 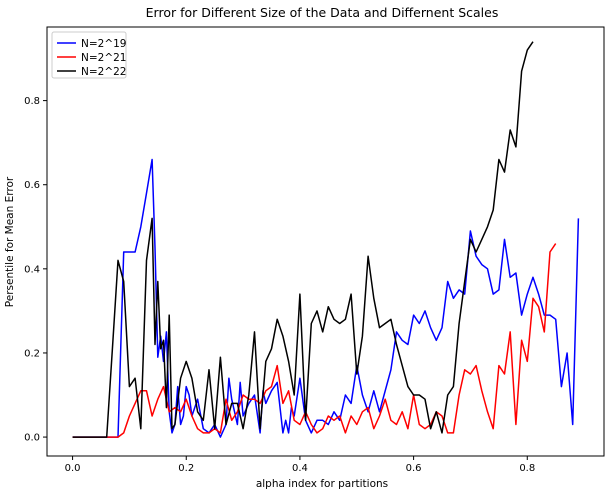 I want to click on legend-label-1: N=2^19, so click(x=104, y=44).